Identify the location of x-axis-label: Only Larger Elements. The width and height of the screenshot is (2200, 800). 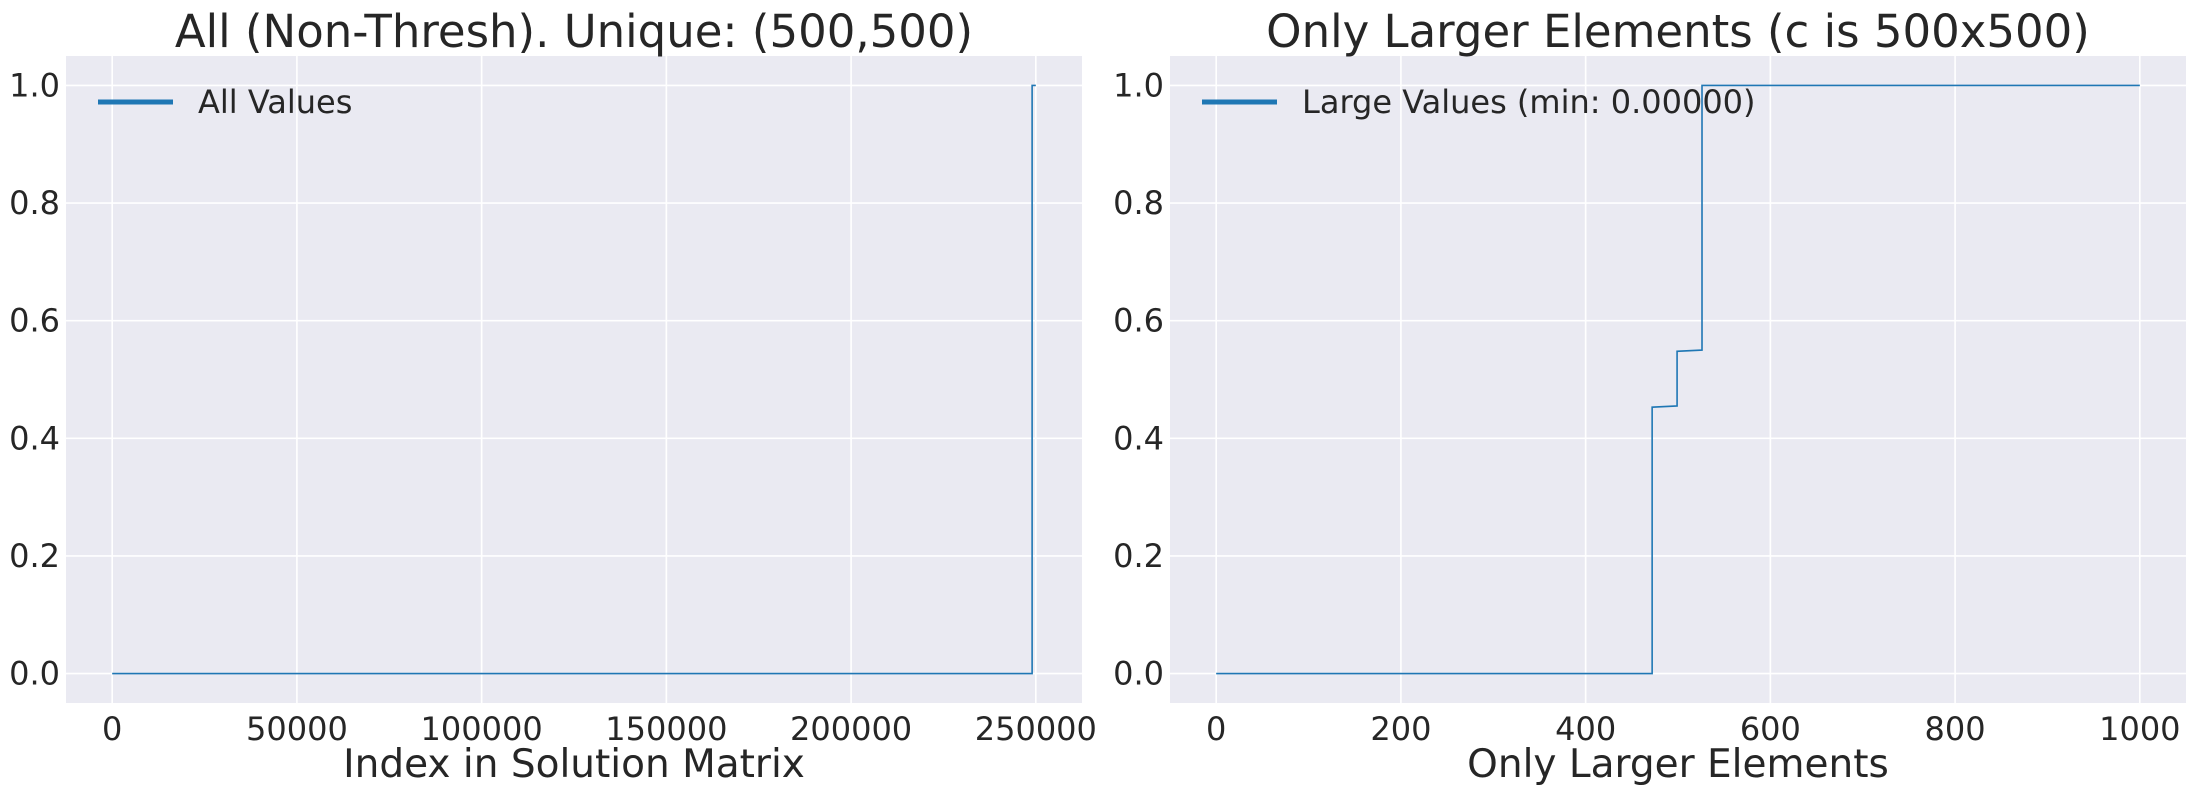
(1678, 764).